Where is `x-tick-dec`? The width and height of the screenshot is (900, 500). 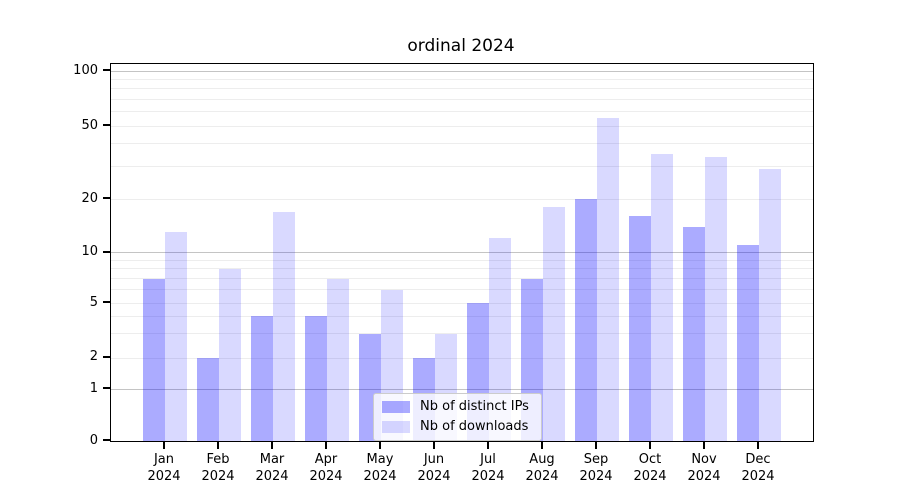
x-tick-dec is located at coordinates (758, 445).